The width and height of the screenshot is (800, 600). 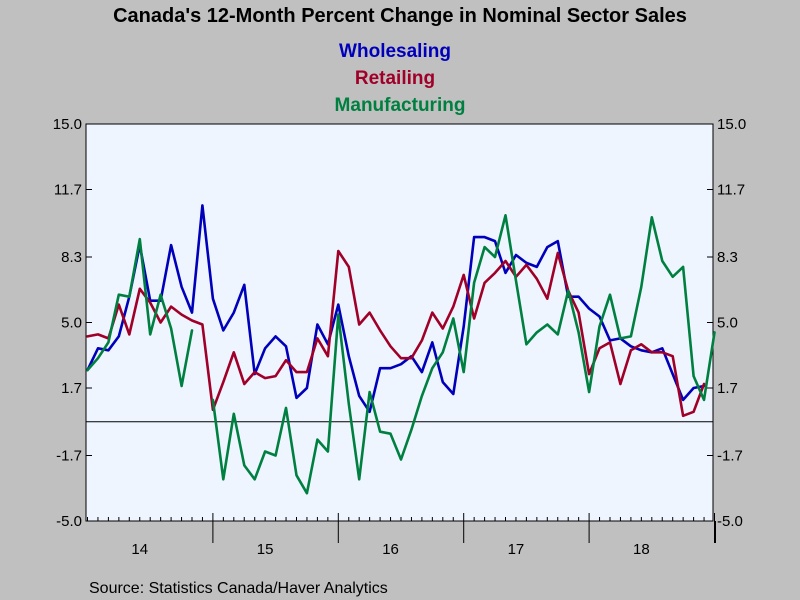 I want to click on y-tick-label-left: 5.0, so click(x=71, y=323).